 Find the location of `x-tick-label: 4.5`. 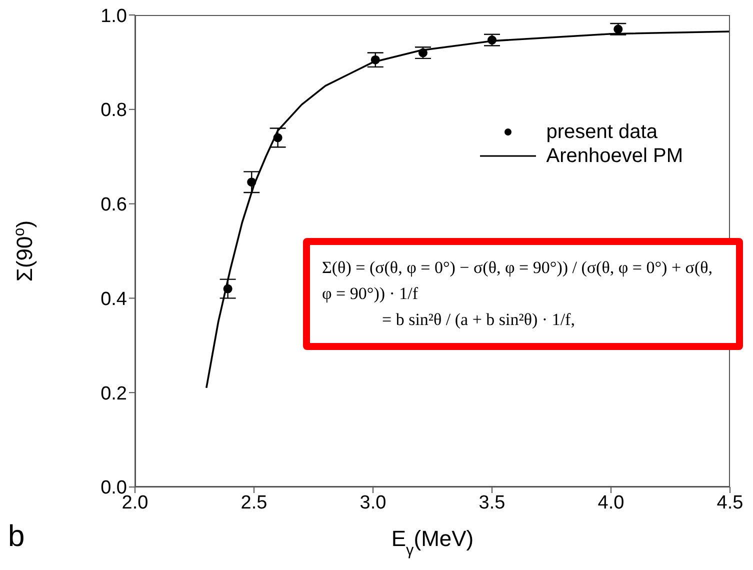

x-tick-label: 4.5 is located at coordinates (730, 503).